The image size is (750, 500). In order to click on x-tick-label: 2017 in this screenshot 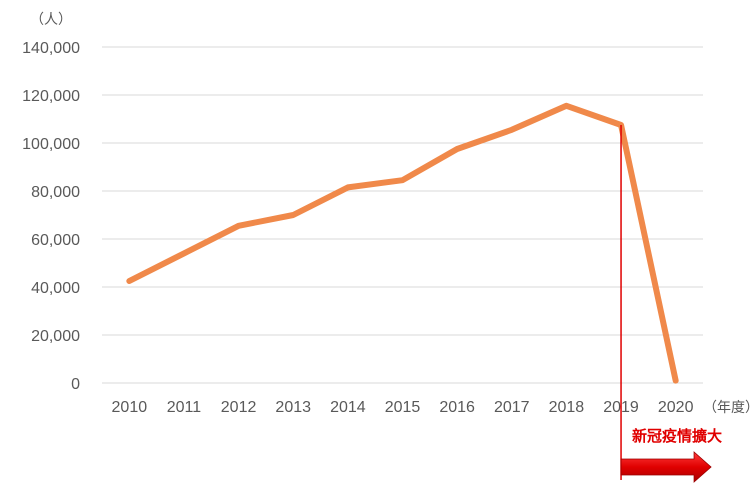, I will do `click(512, 407)`.